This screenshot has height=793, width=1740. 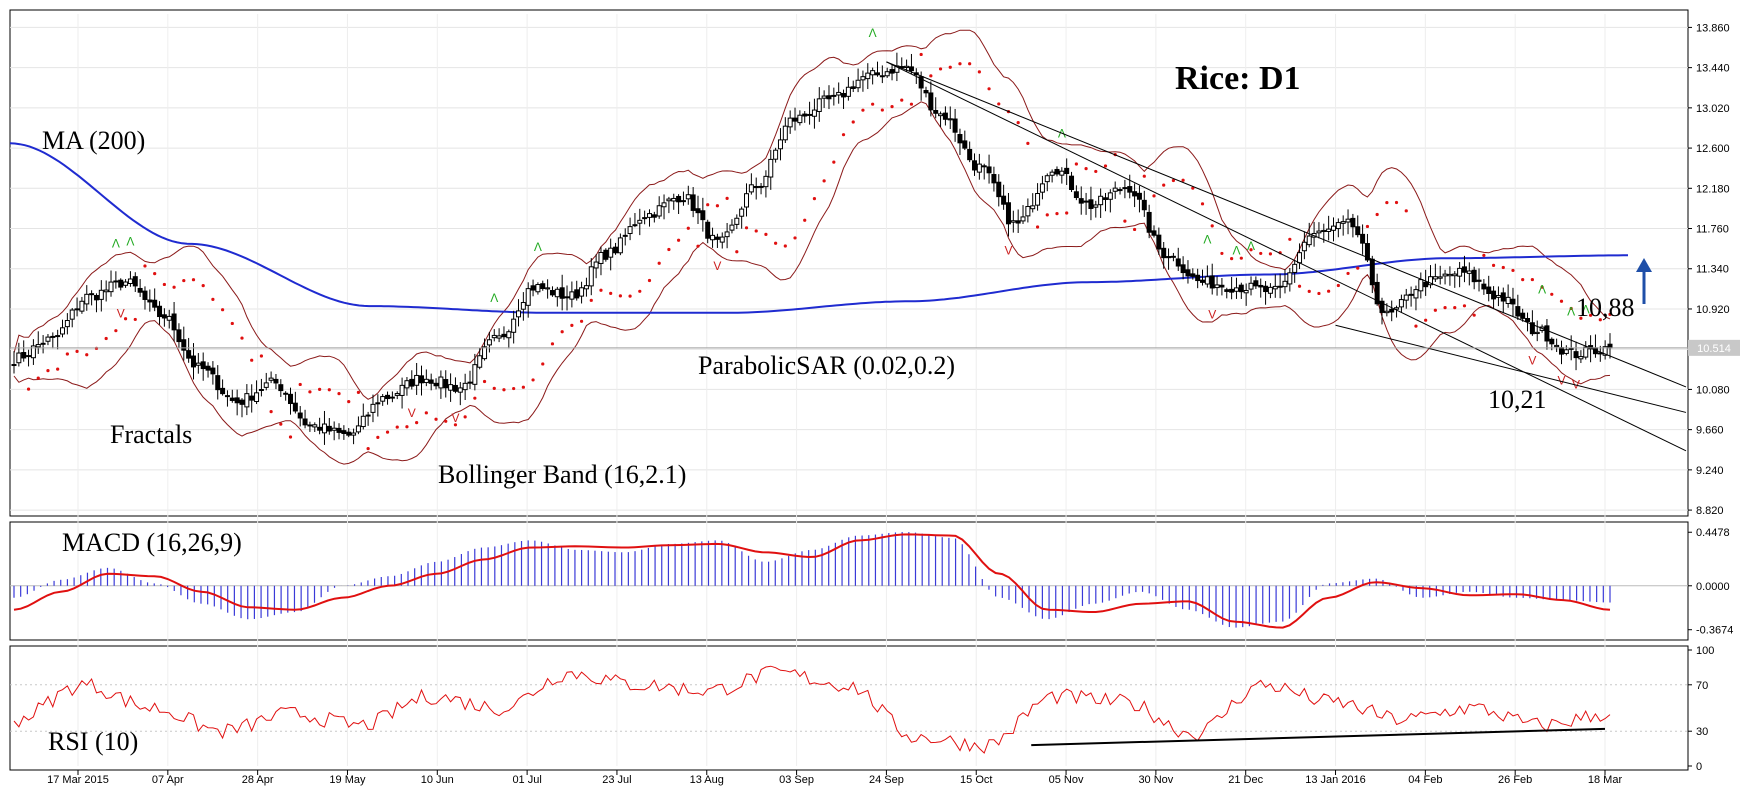 I want to click on date-tick-label: 13 Aug, so click(x=707, y=780).